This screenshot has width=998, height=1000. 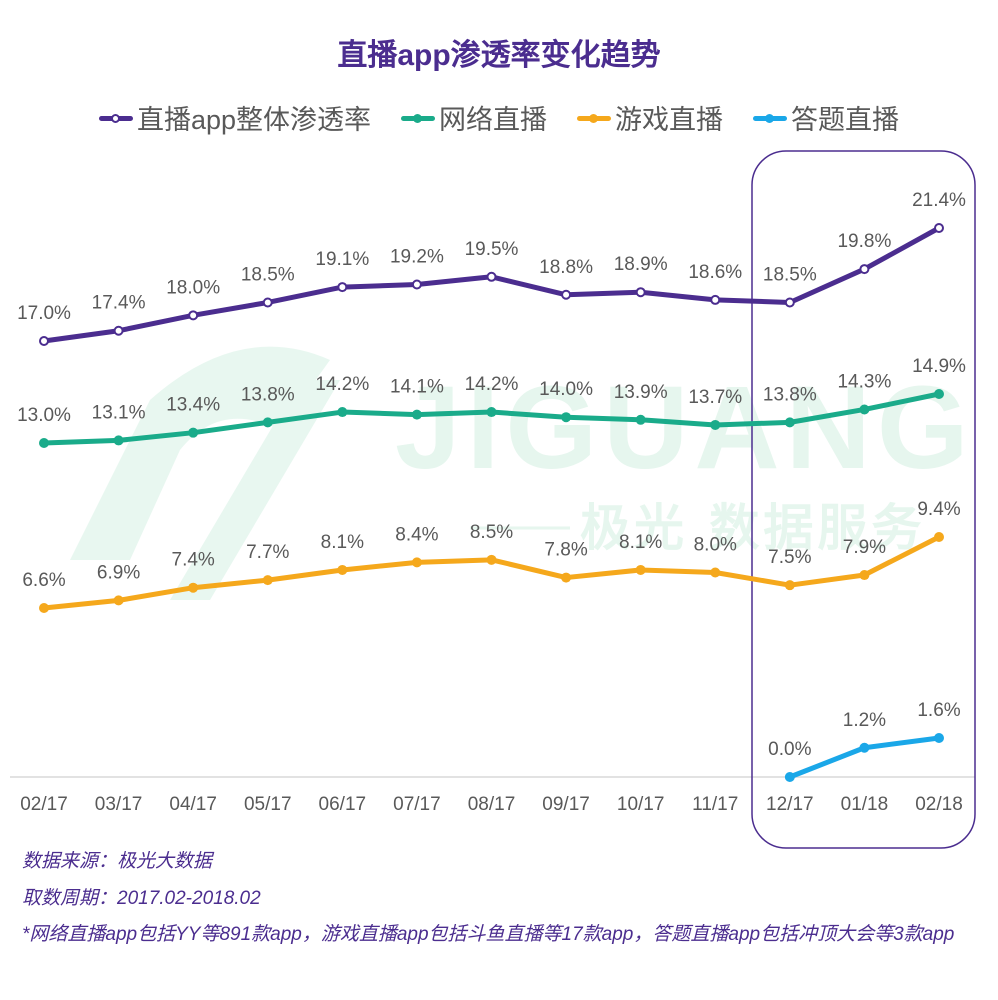 What do you see at coordinates (789, 557) in the screenshot?
I see `data-label: 7.5%` at bounding box center [789, 557].